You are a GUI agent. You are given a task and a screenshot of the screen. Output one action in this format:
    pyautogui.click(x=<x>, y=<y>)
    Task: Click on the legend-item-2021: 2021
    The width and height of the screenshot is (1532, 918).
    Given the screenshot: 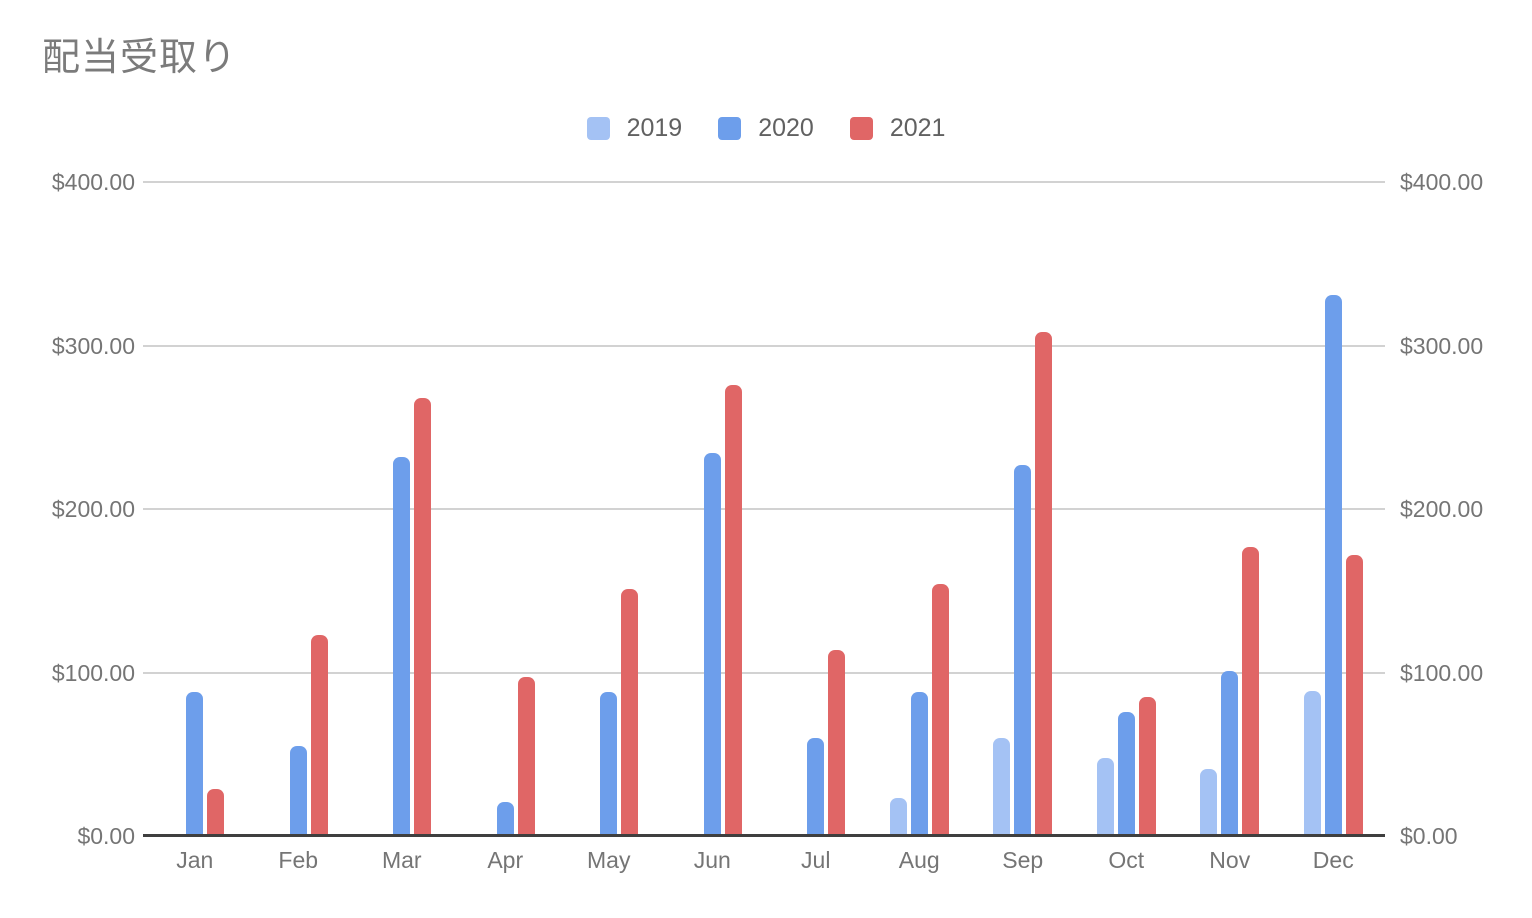 What is the action you would take?
    pyautogui.click(x=897, y=128)
    